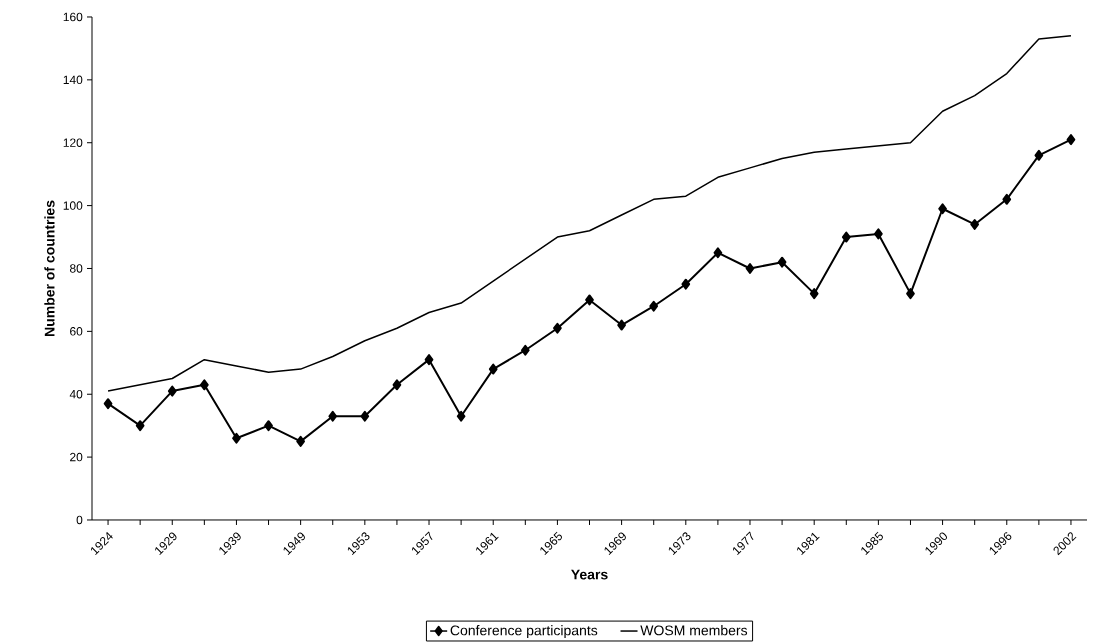  What do you see at coordinates (73, 205) in the screenshot?
I see `y-tick-label: 100` at bounding box center [73, 205].